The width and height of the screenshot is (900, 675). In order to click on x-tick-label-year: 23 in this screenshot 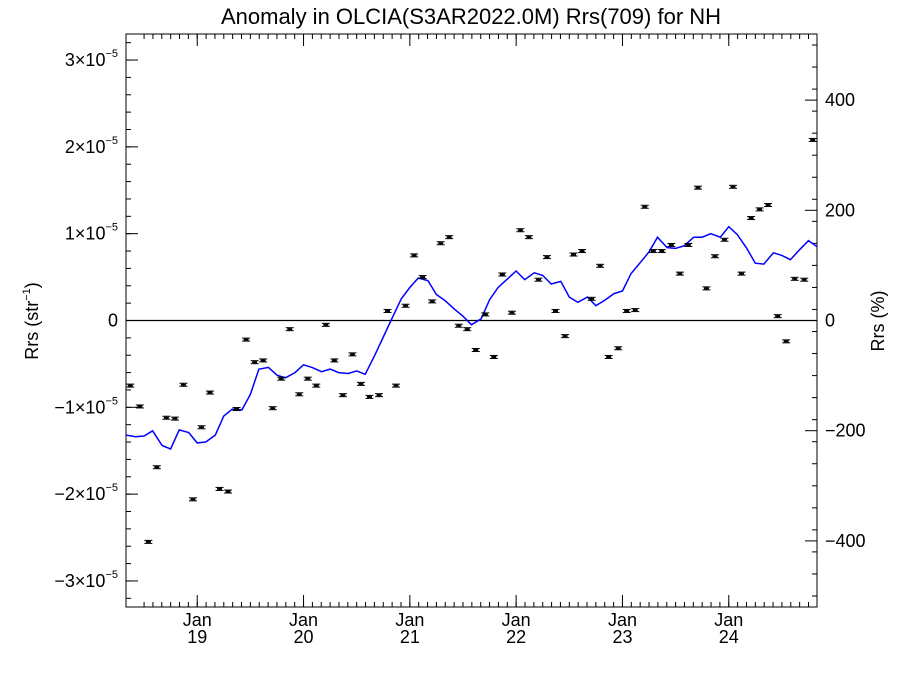, I will do `click(622, 637)`.